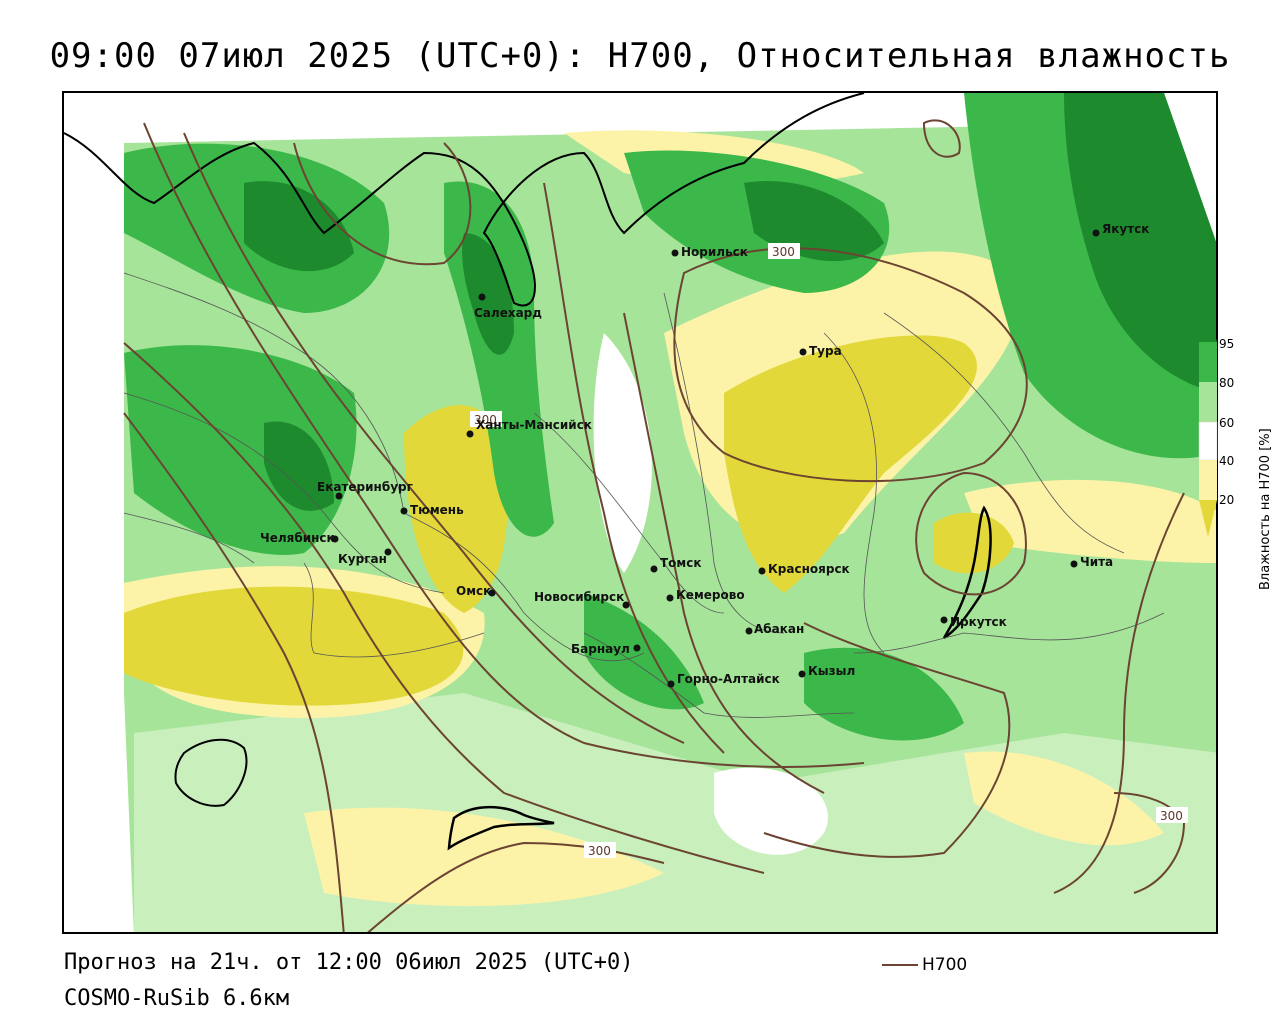  What do you see at coordinates (809, 569) in the screenshot?
I see `city-label: Красноярск` at bounding box center [809, 569].